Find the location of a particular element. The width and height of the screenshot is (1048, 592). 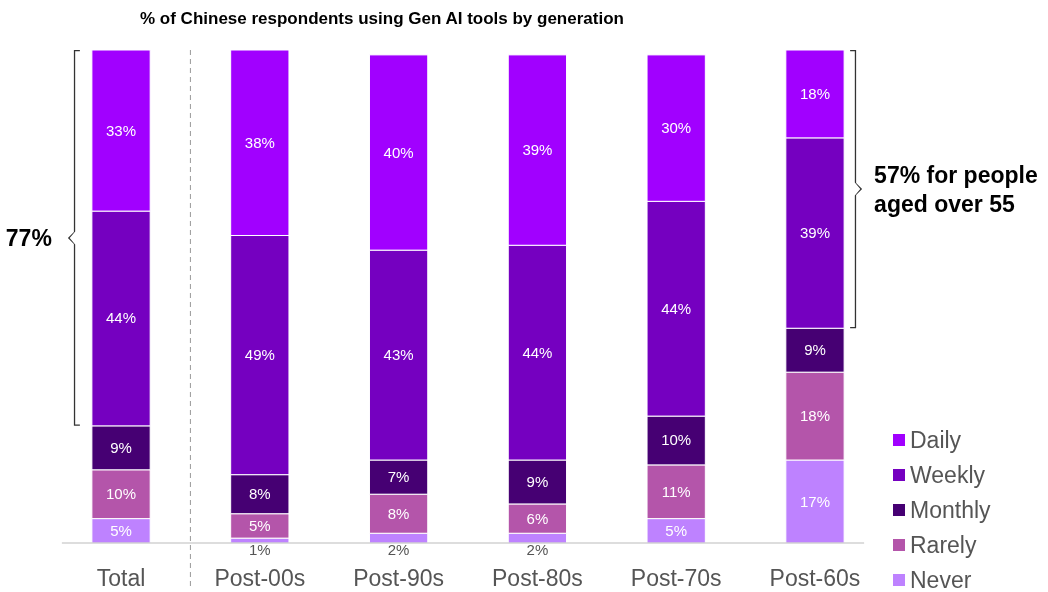

legend-label: Never is located at coordinates (941, 579).